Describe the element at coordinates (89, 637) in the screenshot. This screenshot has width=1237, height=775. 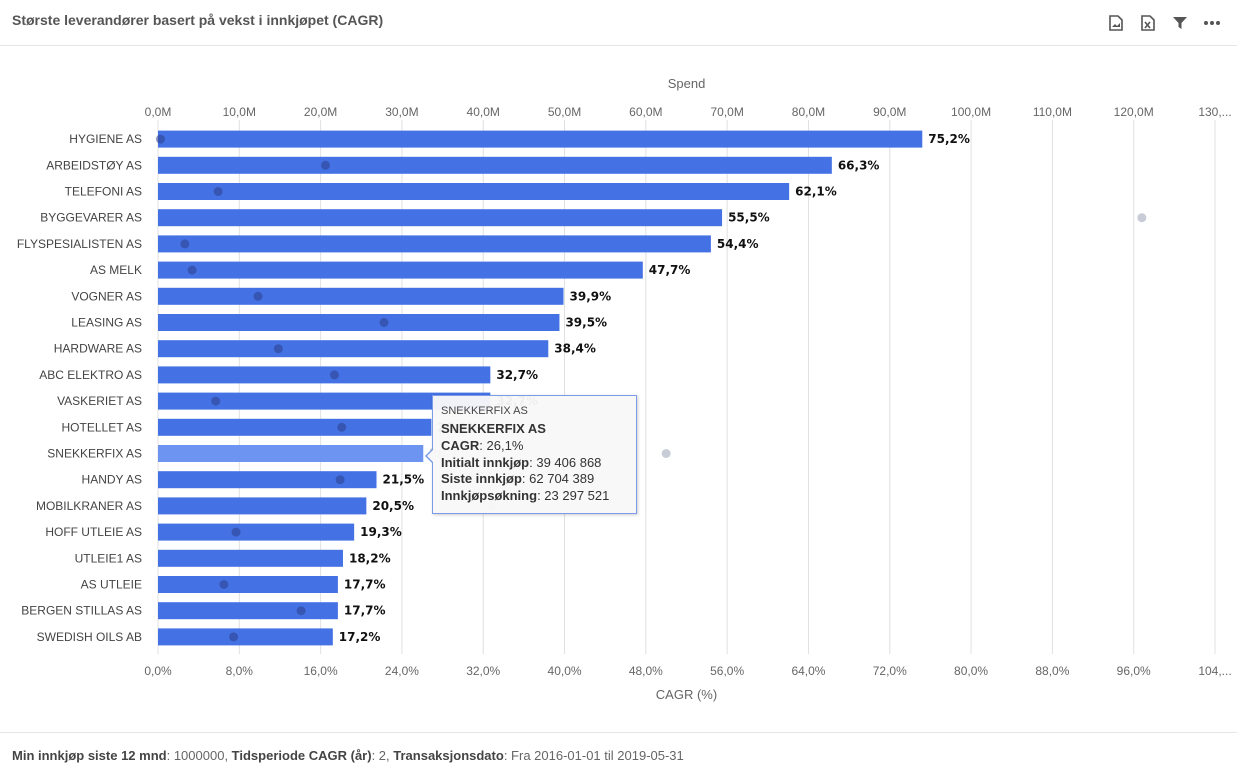
I see `category-label: SWEDISH OILS AB` at that location.